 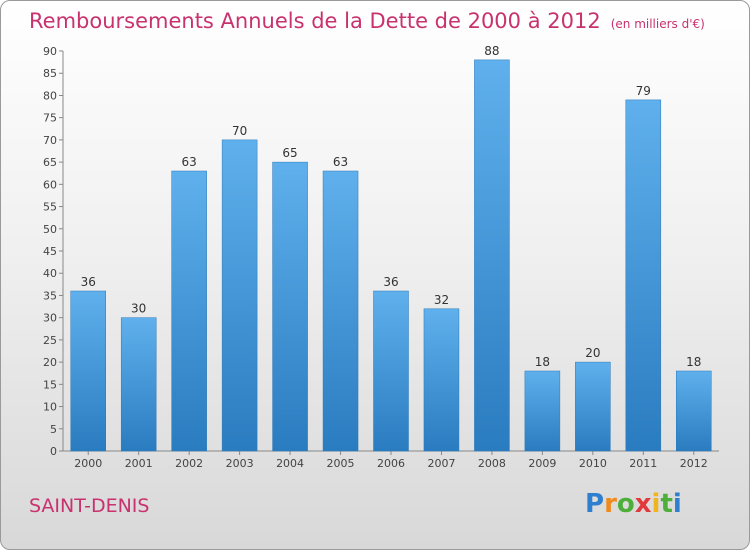 What do you see at coordinates (290, 463) in the screenshot?
I see `x-tick-label-2004: 2004` at bounding box center [290, 463].